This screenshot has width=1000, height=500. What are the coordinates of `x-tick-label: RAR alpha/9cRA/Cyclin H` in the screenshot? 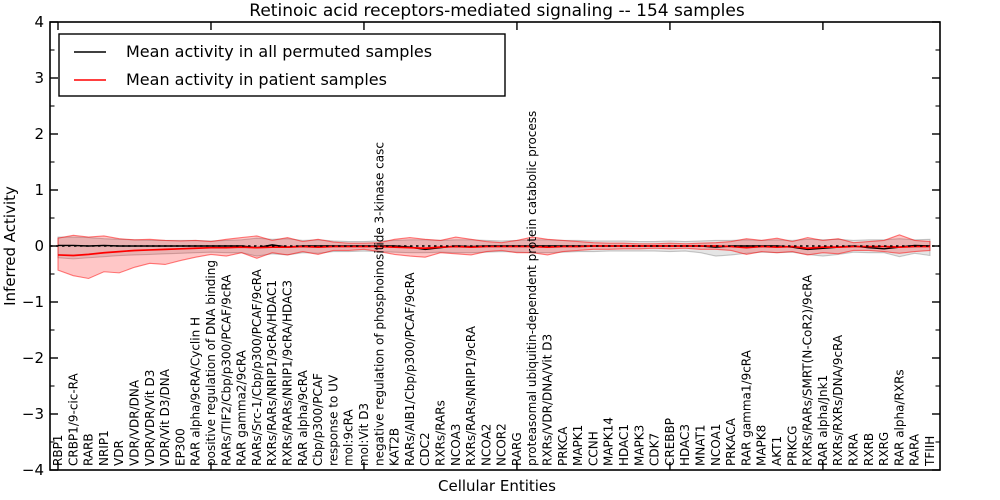 It's located at (196, 391).